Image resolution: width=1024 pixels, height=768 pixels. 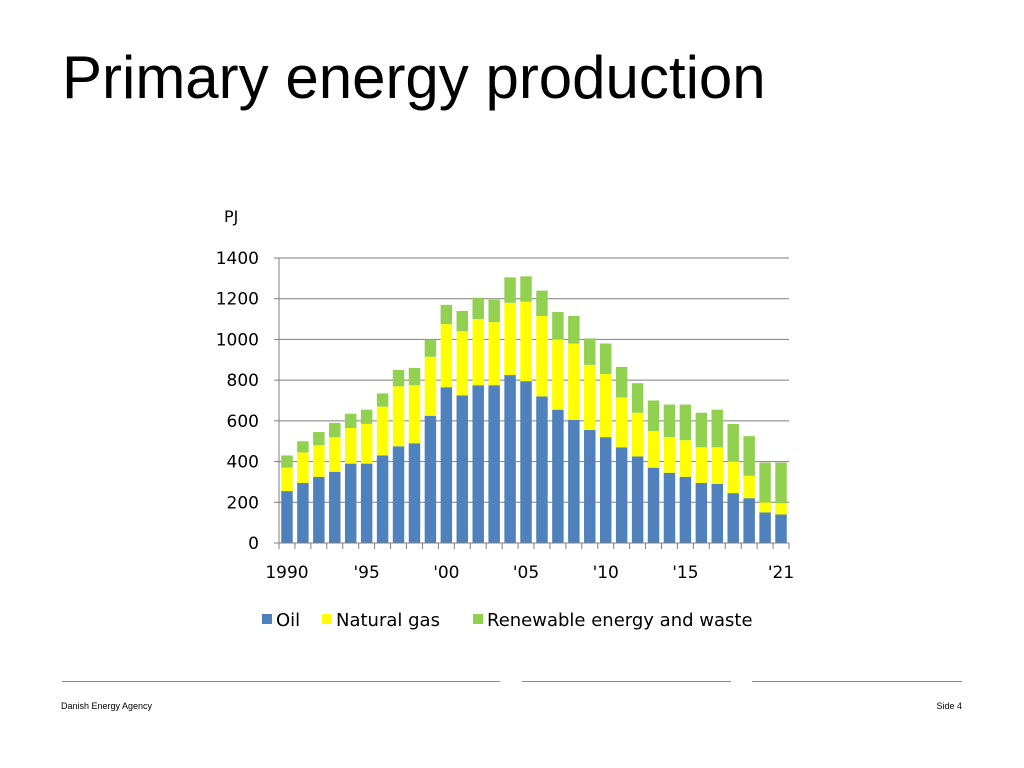 What do you see at coordinates (237, 340) in the screenshot?
I see `y-tick-label: 1000` at bounding box center [237, 340].